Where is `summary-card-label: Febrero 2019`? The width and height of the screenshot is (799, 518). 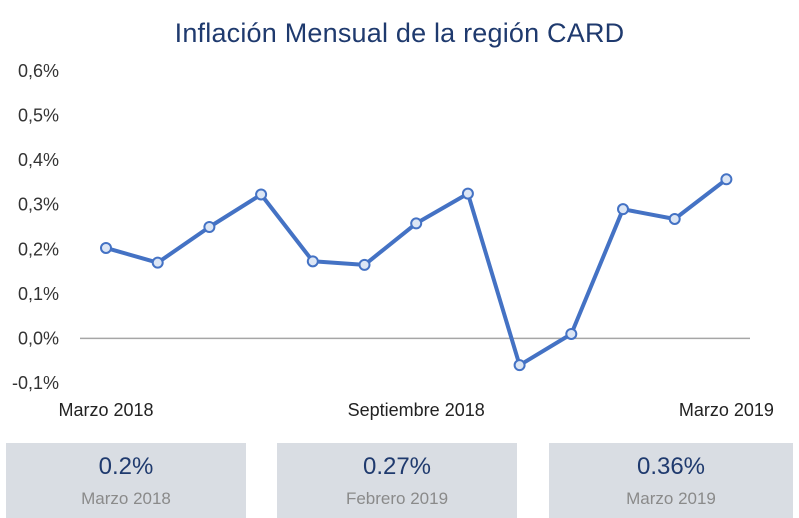 summary-card-label: Febrero 2019 is located at coordinates (397, 498).